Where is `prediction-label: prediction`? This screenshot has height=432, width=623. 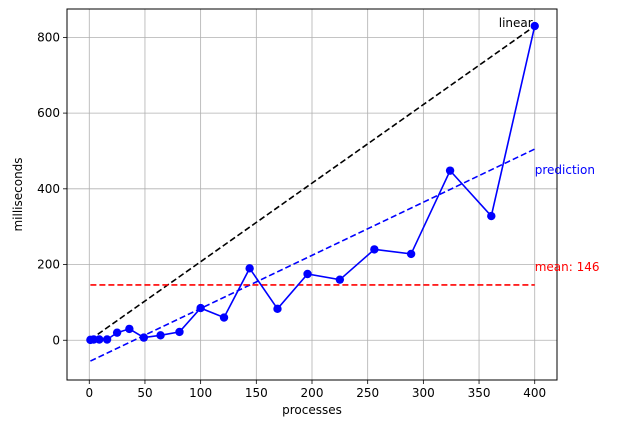 prediction-label: prediction is located at coordinates (565, 170).